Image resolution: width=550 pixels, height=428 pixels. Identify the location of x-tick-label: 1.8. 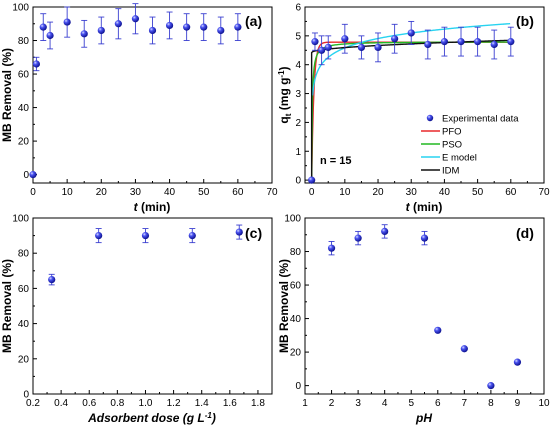
(258, 403).